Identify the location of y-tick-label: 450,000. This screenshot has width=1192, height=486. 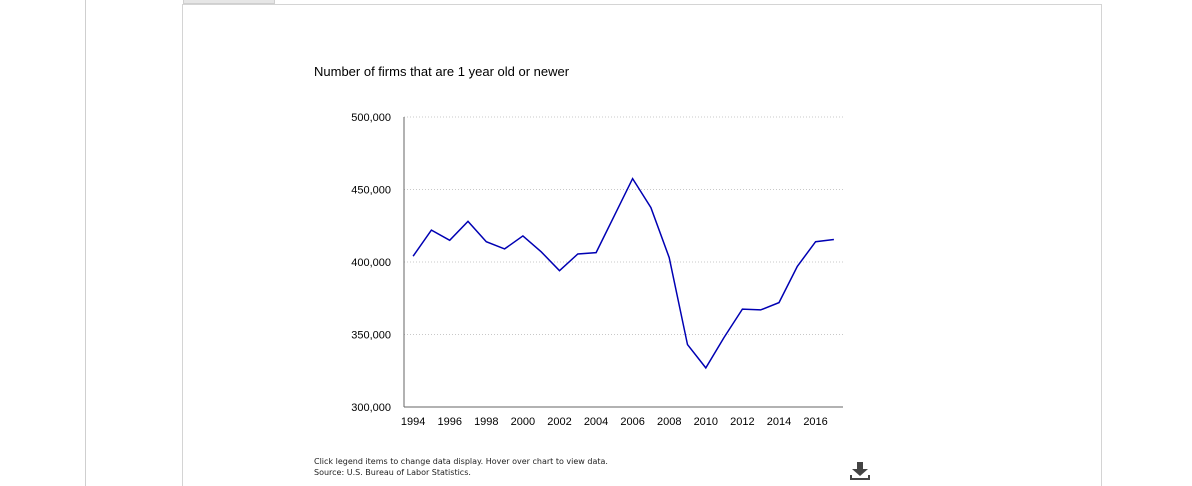
(371, 191).